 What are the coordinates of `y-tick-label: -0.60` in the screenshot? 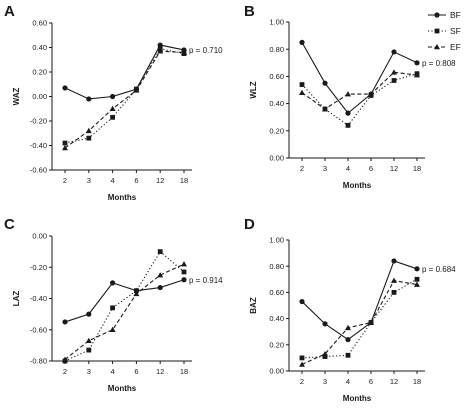 It's located at (38, 170).